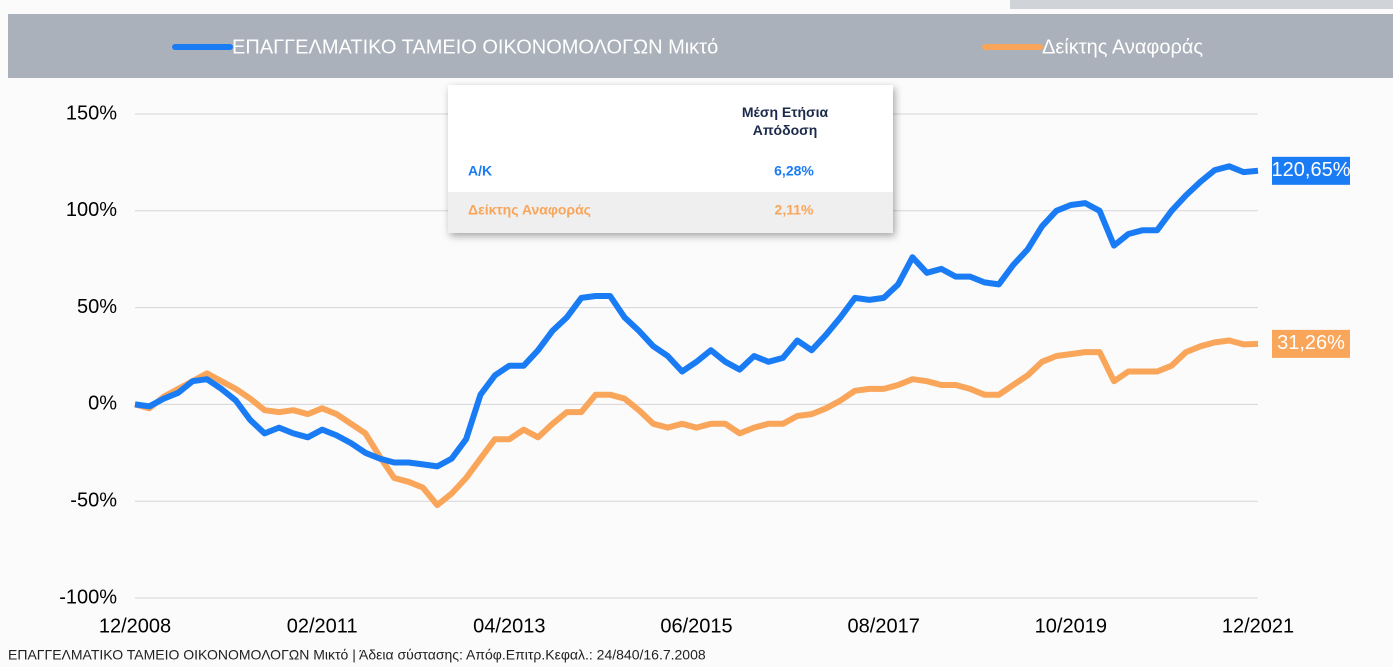 The width and height of the screenshot is (1393, 667). I want to click on x-tick-label: 12/2021, so click(1258, 626).